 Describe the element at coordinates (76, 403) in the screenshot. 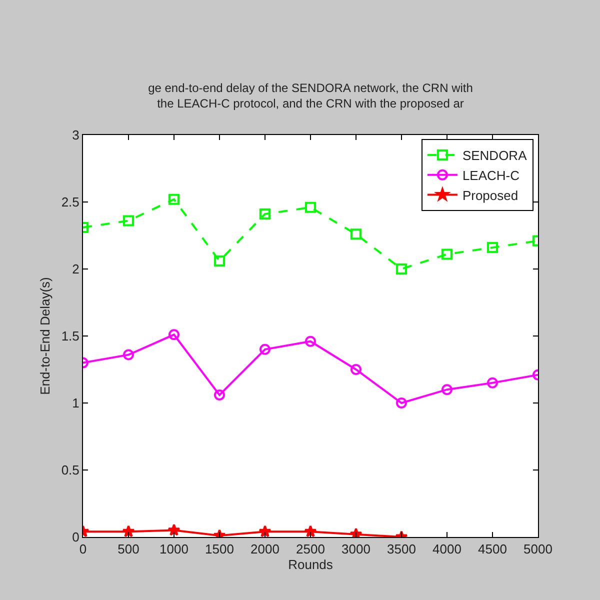

I see `y-tick-label: 1` at that location.